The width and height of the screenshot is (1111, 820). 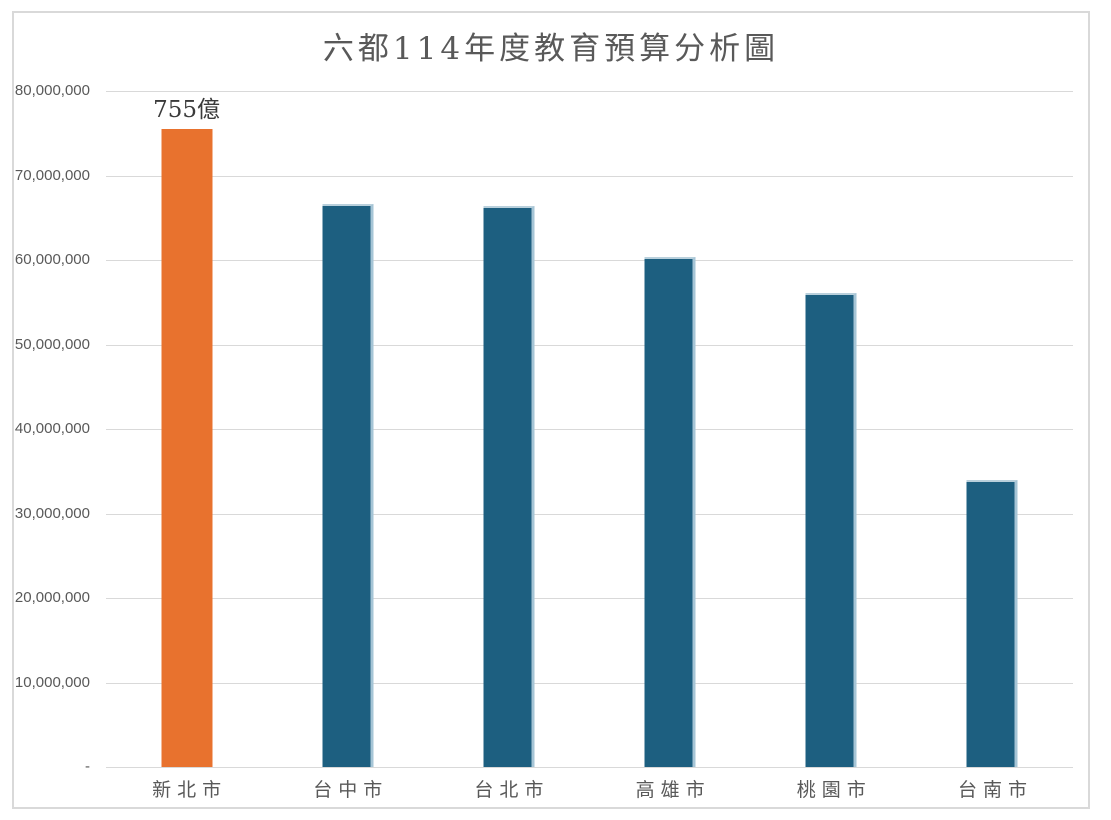 I want to click on x-axis-category-label: 台南市, so click(x=995, y=790).